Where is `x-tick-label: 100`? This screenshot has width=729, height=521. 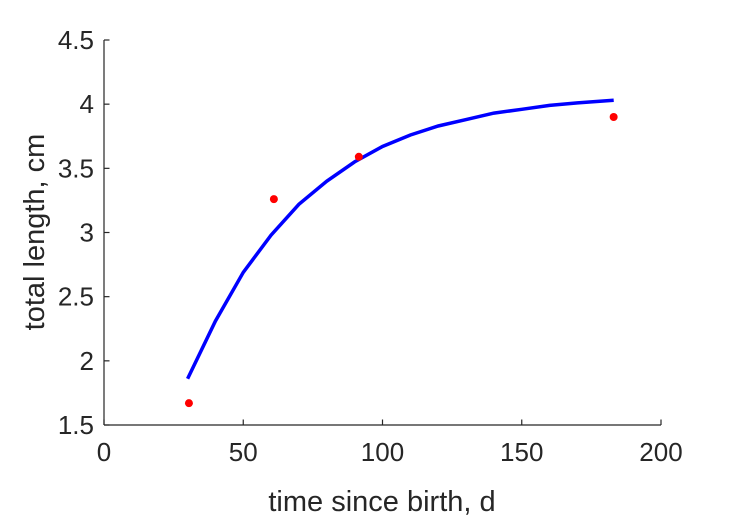 x-tick-label: 100 is located at coordinates (382, 452).